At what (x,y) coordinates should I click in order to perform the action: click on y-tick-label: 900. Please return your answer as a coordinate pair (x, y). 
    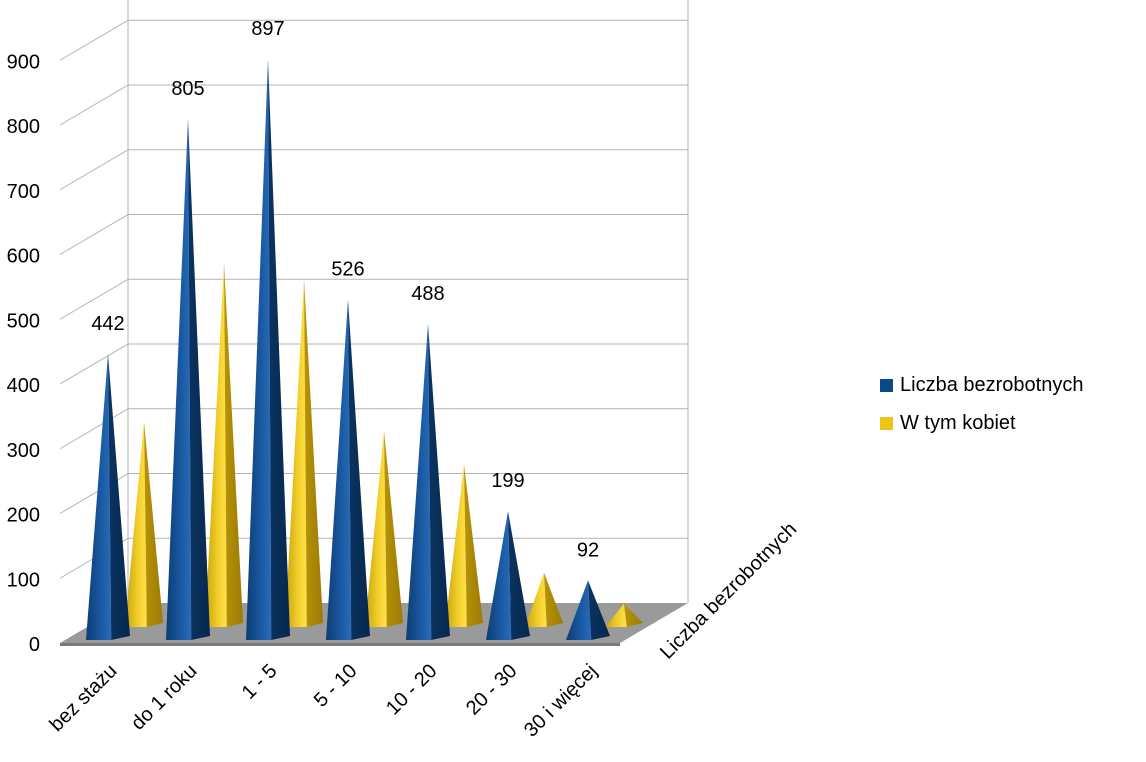
    Looking at the image, I should click on (23, 62).